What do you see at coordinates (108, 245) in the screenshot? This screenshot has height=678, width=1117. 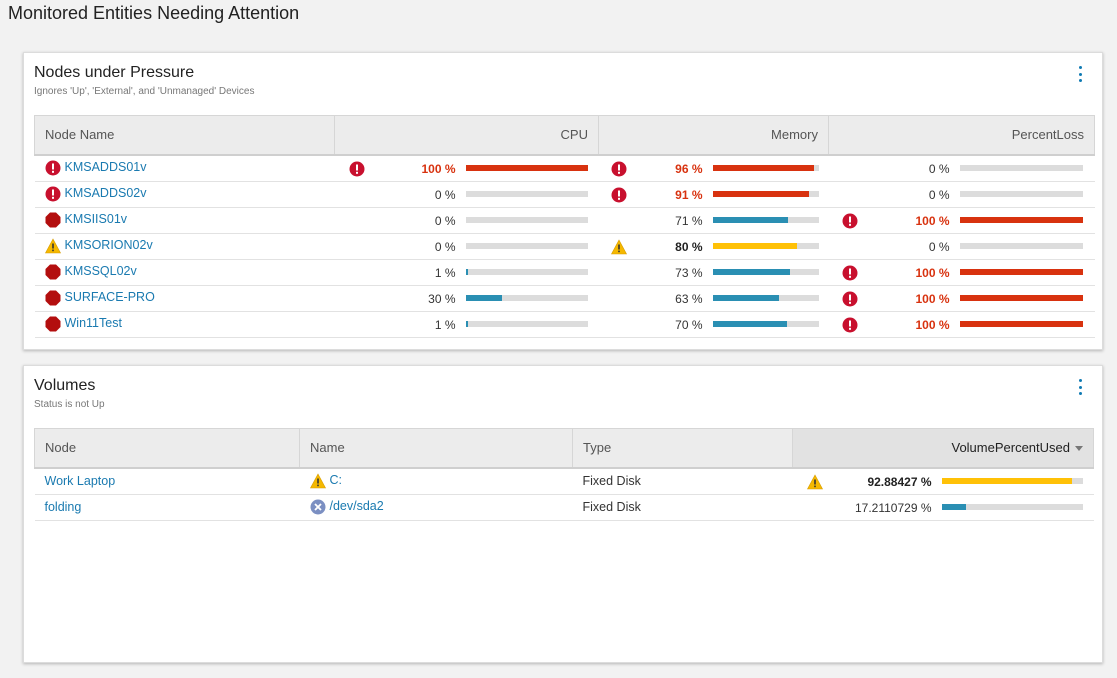 I see `node-link: KMSORION02v` at bounding box center [108, 245].